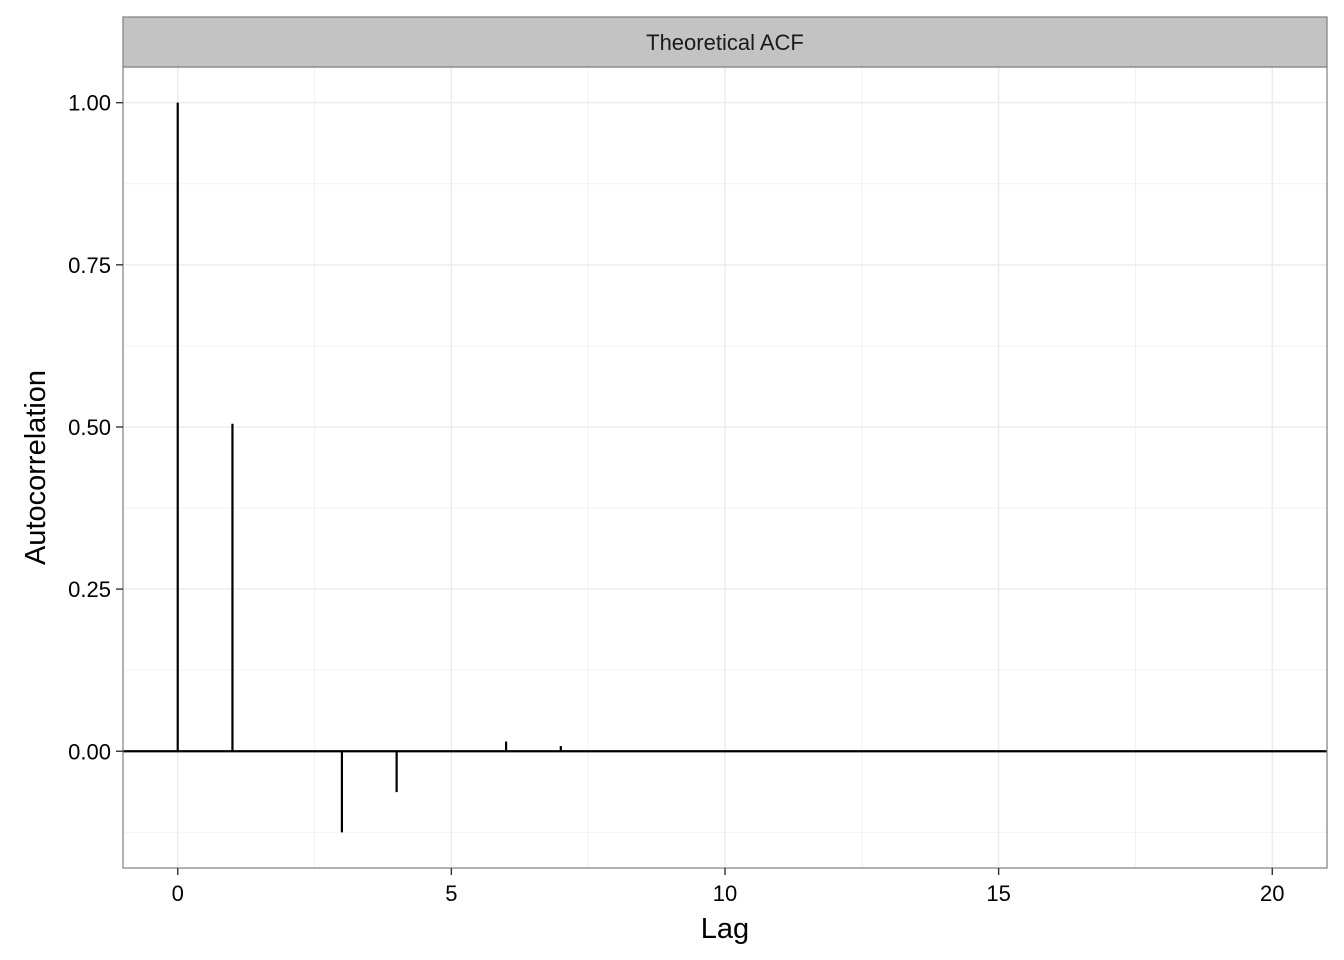 The height and width of the screenshot is (960, 1344). What do you see at coordinates (725, 893) in the screenshot?
I see `x-tick-label: 10` at bounding box center [725, 893].